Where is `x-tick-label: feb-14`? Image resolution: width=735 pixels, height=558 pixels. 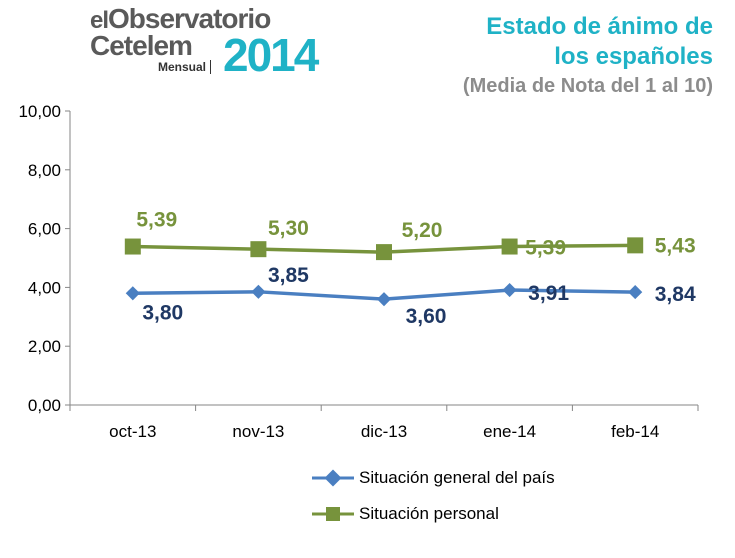 x-tick-label: feb-14 is located at coordinates (635, 431).